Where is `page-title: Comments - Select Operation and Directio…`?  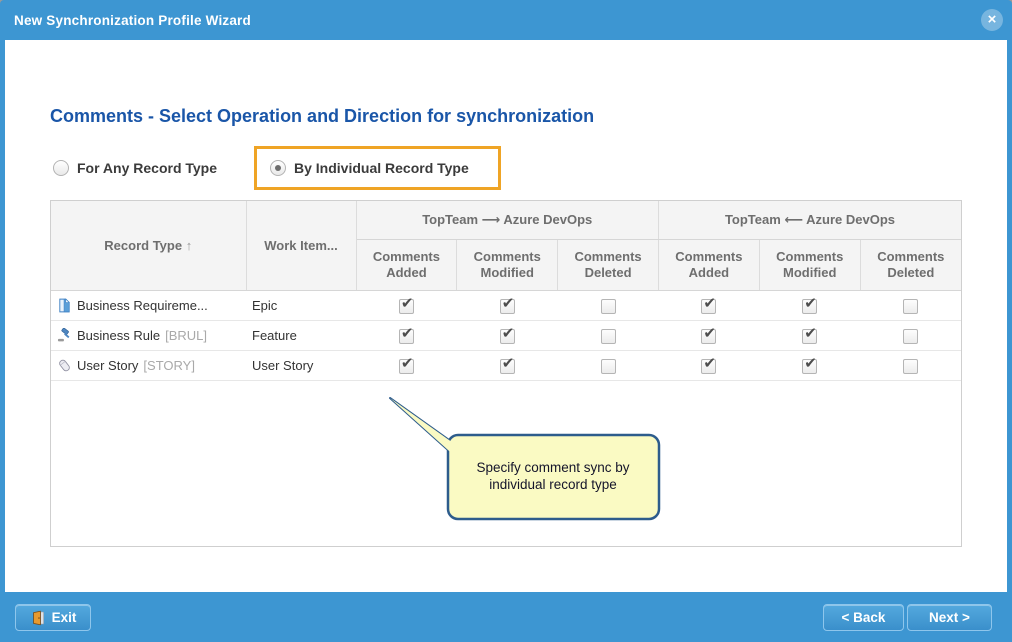
page-title: Comments - Select Operation and Directio… is located at coordinates (322, 116).